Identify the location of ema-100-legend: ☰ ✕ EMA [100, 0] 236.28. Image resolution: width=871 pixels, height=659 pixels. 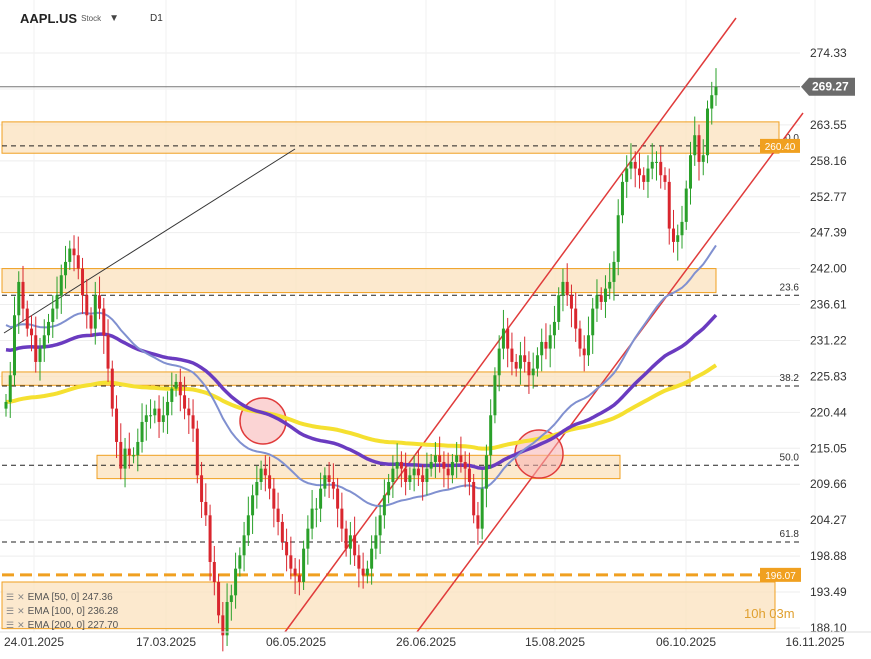
(62, 611).